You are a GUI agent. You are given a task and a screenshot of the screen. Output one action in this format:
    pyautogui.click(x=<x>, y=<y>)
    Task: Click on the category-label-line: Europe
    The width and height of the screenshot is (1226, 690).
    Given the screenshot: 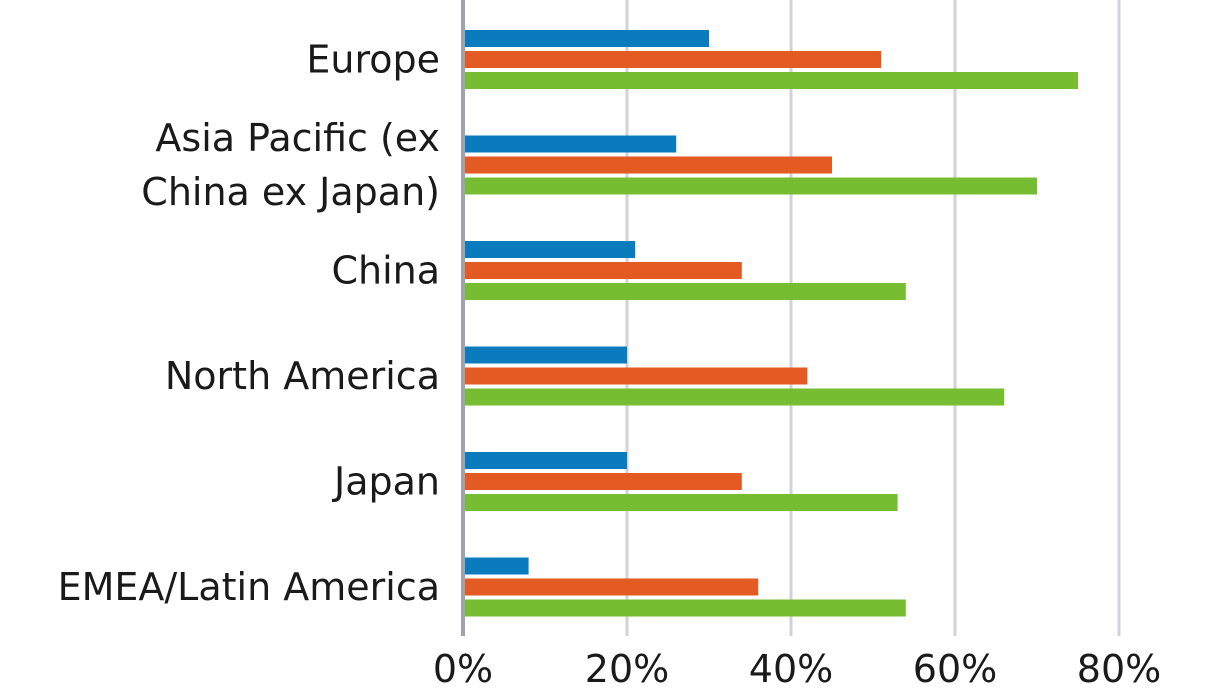 What is the action you would take?
    pyautogui.click(x=373, y=60)
    